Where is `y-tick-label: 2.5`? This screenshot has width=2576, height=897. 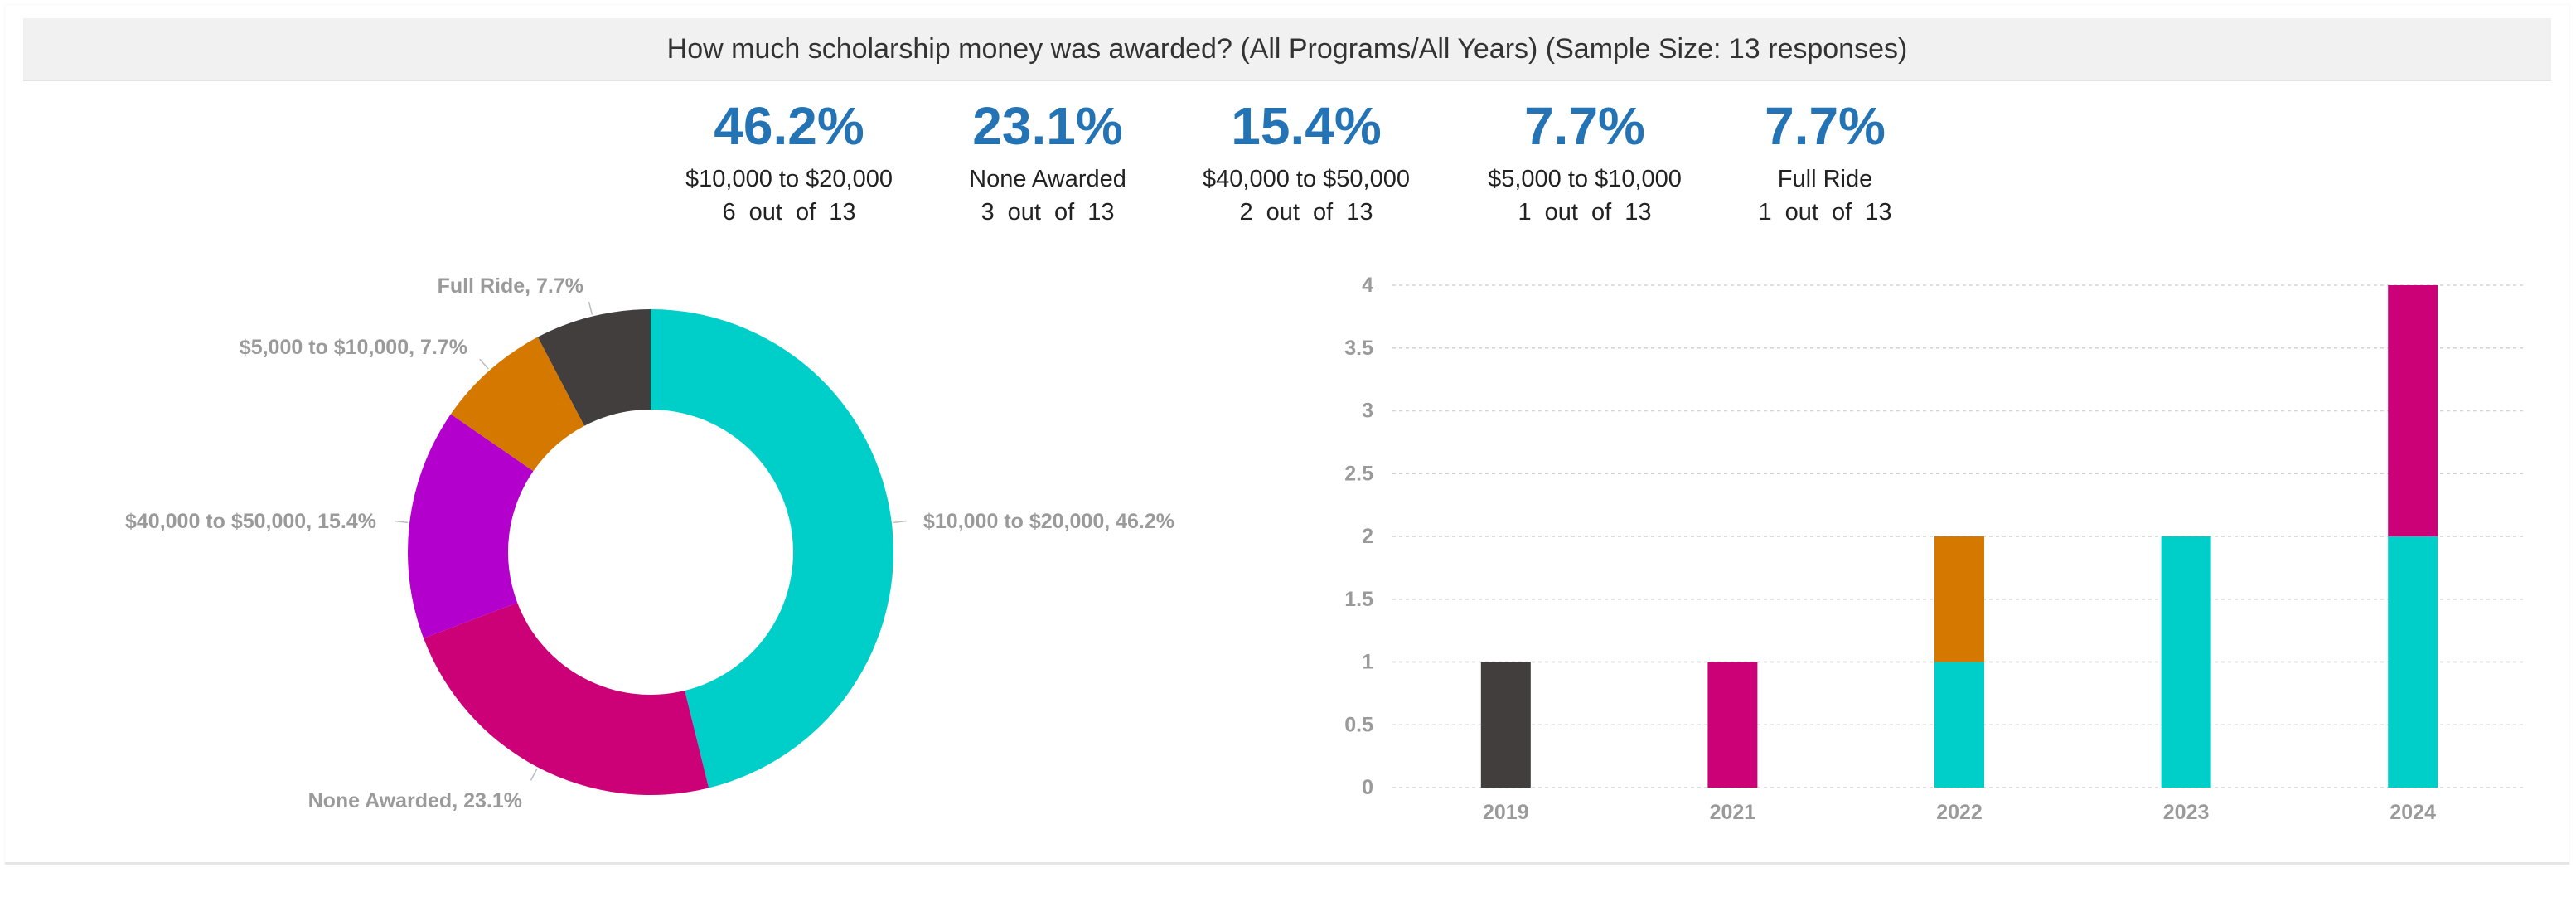 y-tick-label: 2.5 is located at coordinates (1358, 473).